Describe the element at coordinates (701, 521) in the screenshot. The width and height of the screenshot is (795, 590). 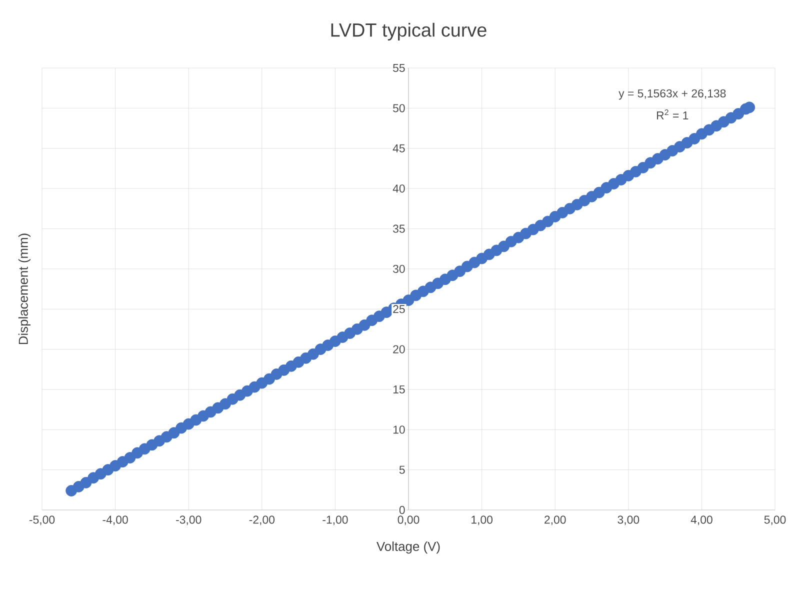
I see `x-tick-label: 4,00` at that location.